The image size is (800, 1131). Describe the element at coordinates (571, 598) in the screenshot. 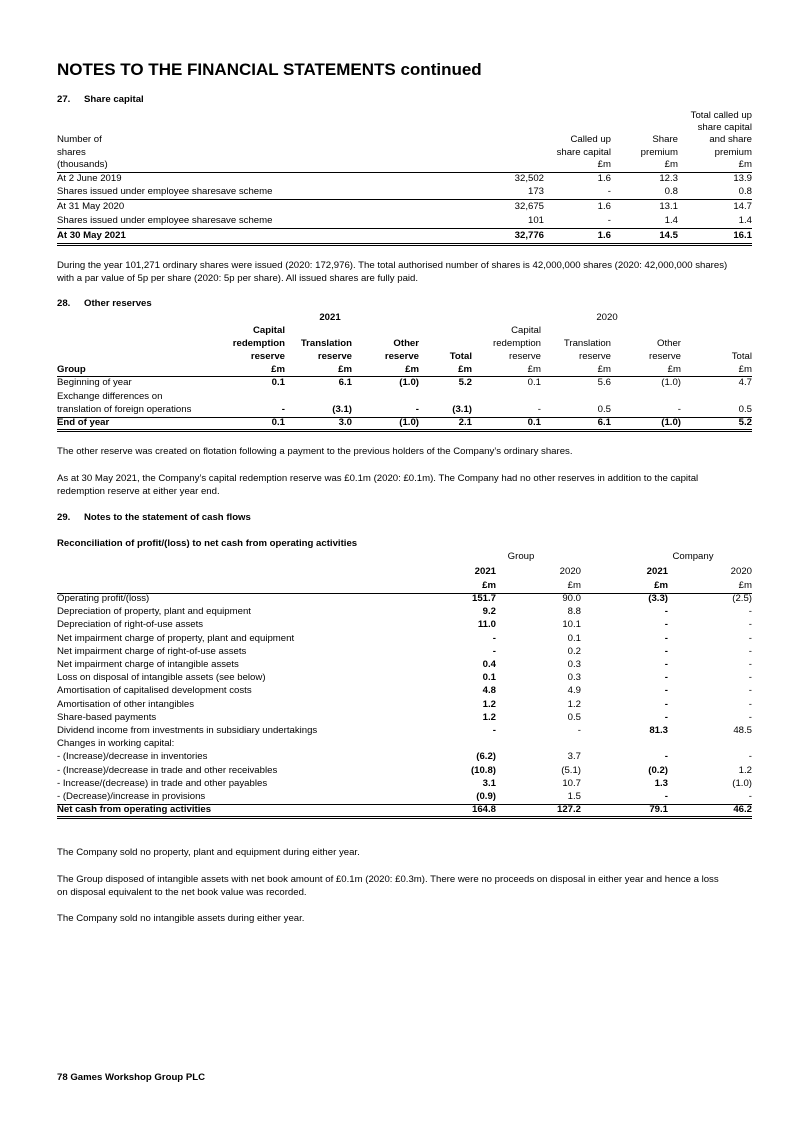

I see `cell: 90.0` at that location.